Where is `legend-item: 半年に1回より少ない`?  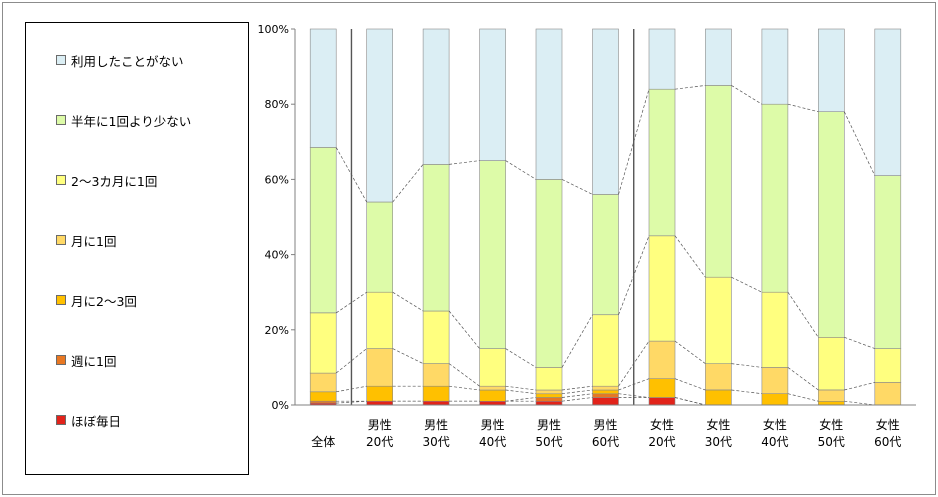 legend-item: 半年に1回より少ない is located at coordinates (123, 120).